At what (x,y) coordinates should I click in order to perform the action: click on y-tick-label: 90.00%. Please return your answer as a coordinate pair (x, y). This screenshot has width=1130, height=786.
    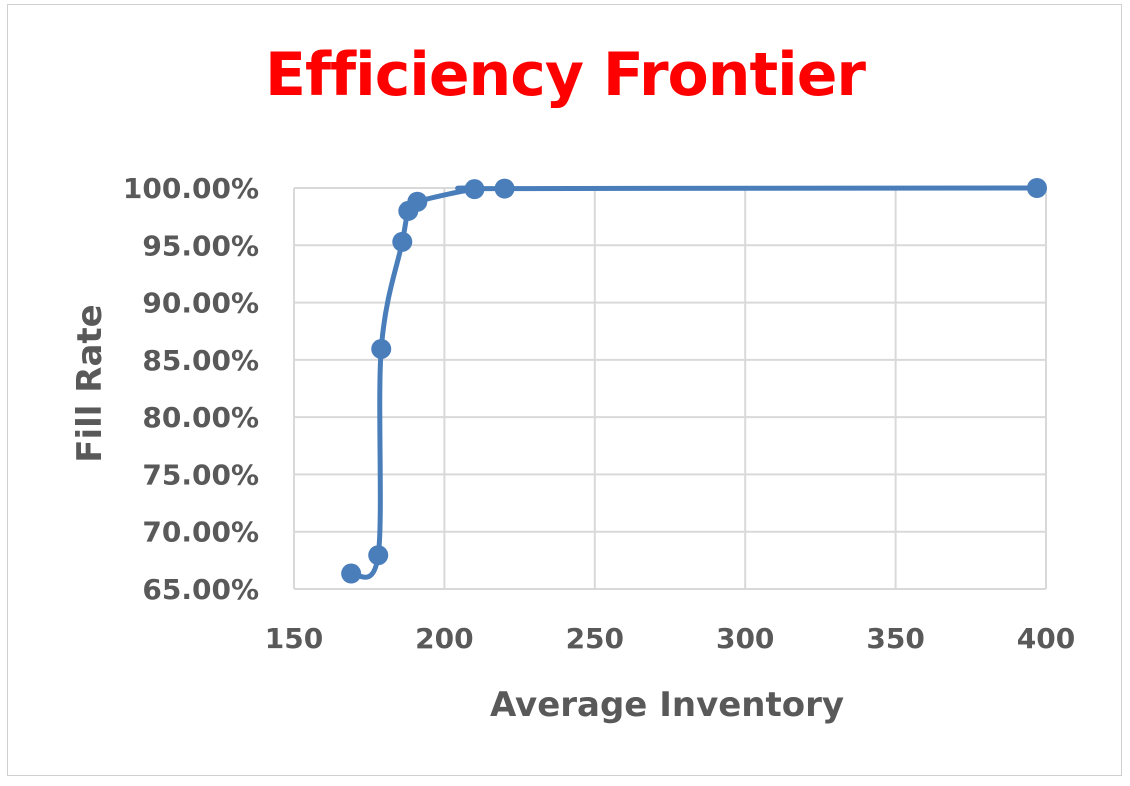
    Looking at the image, I should click on (200, 303).